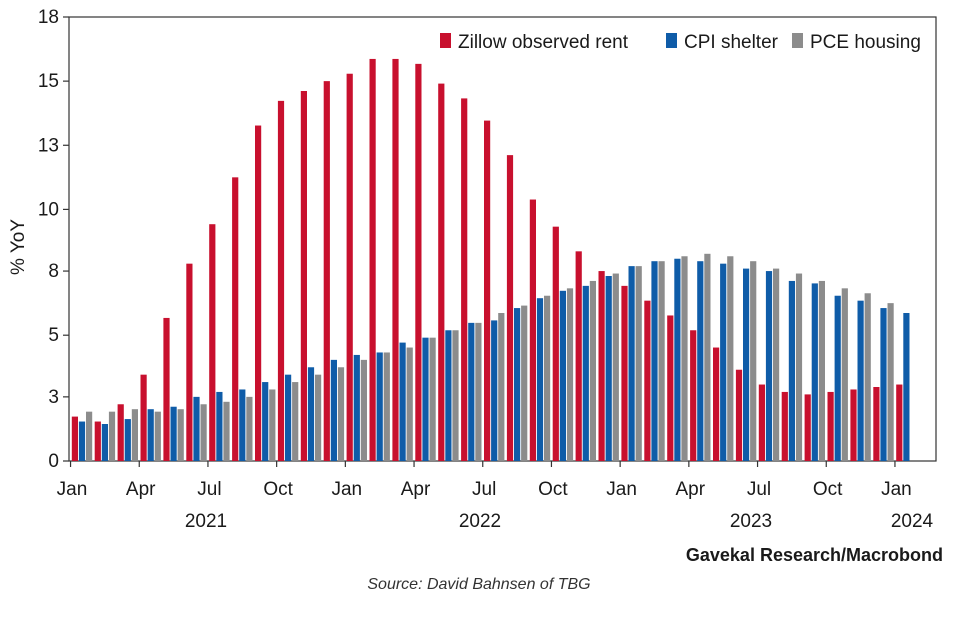 The width and height of the screenshot is (958, 620). I want to click on y-axis-label: % YoY, so click(18, 247).